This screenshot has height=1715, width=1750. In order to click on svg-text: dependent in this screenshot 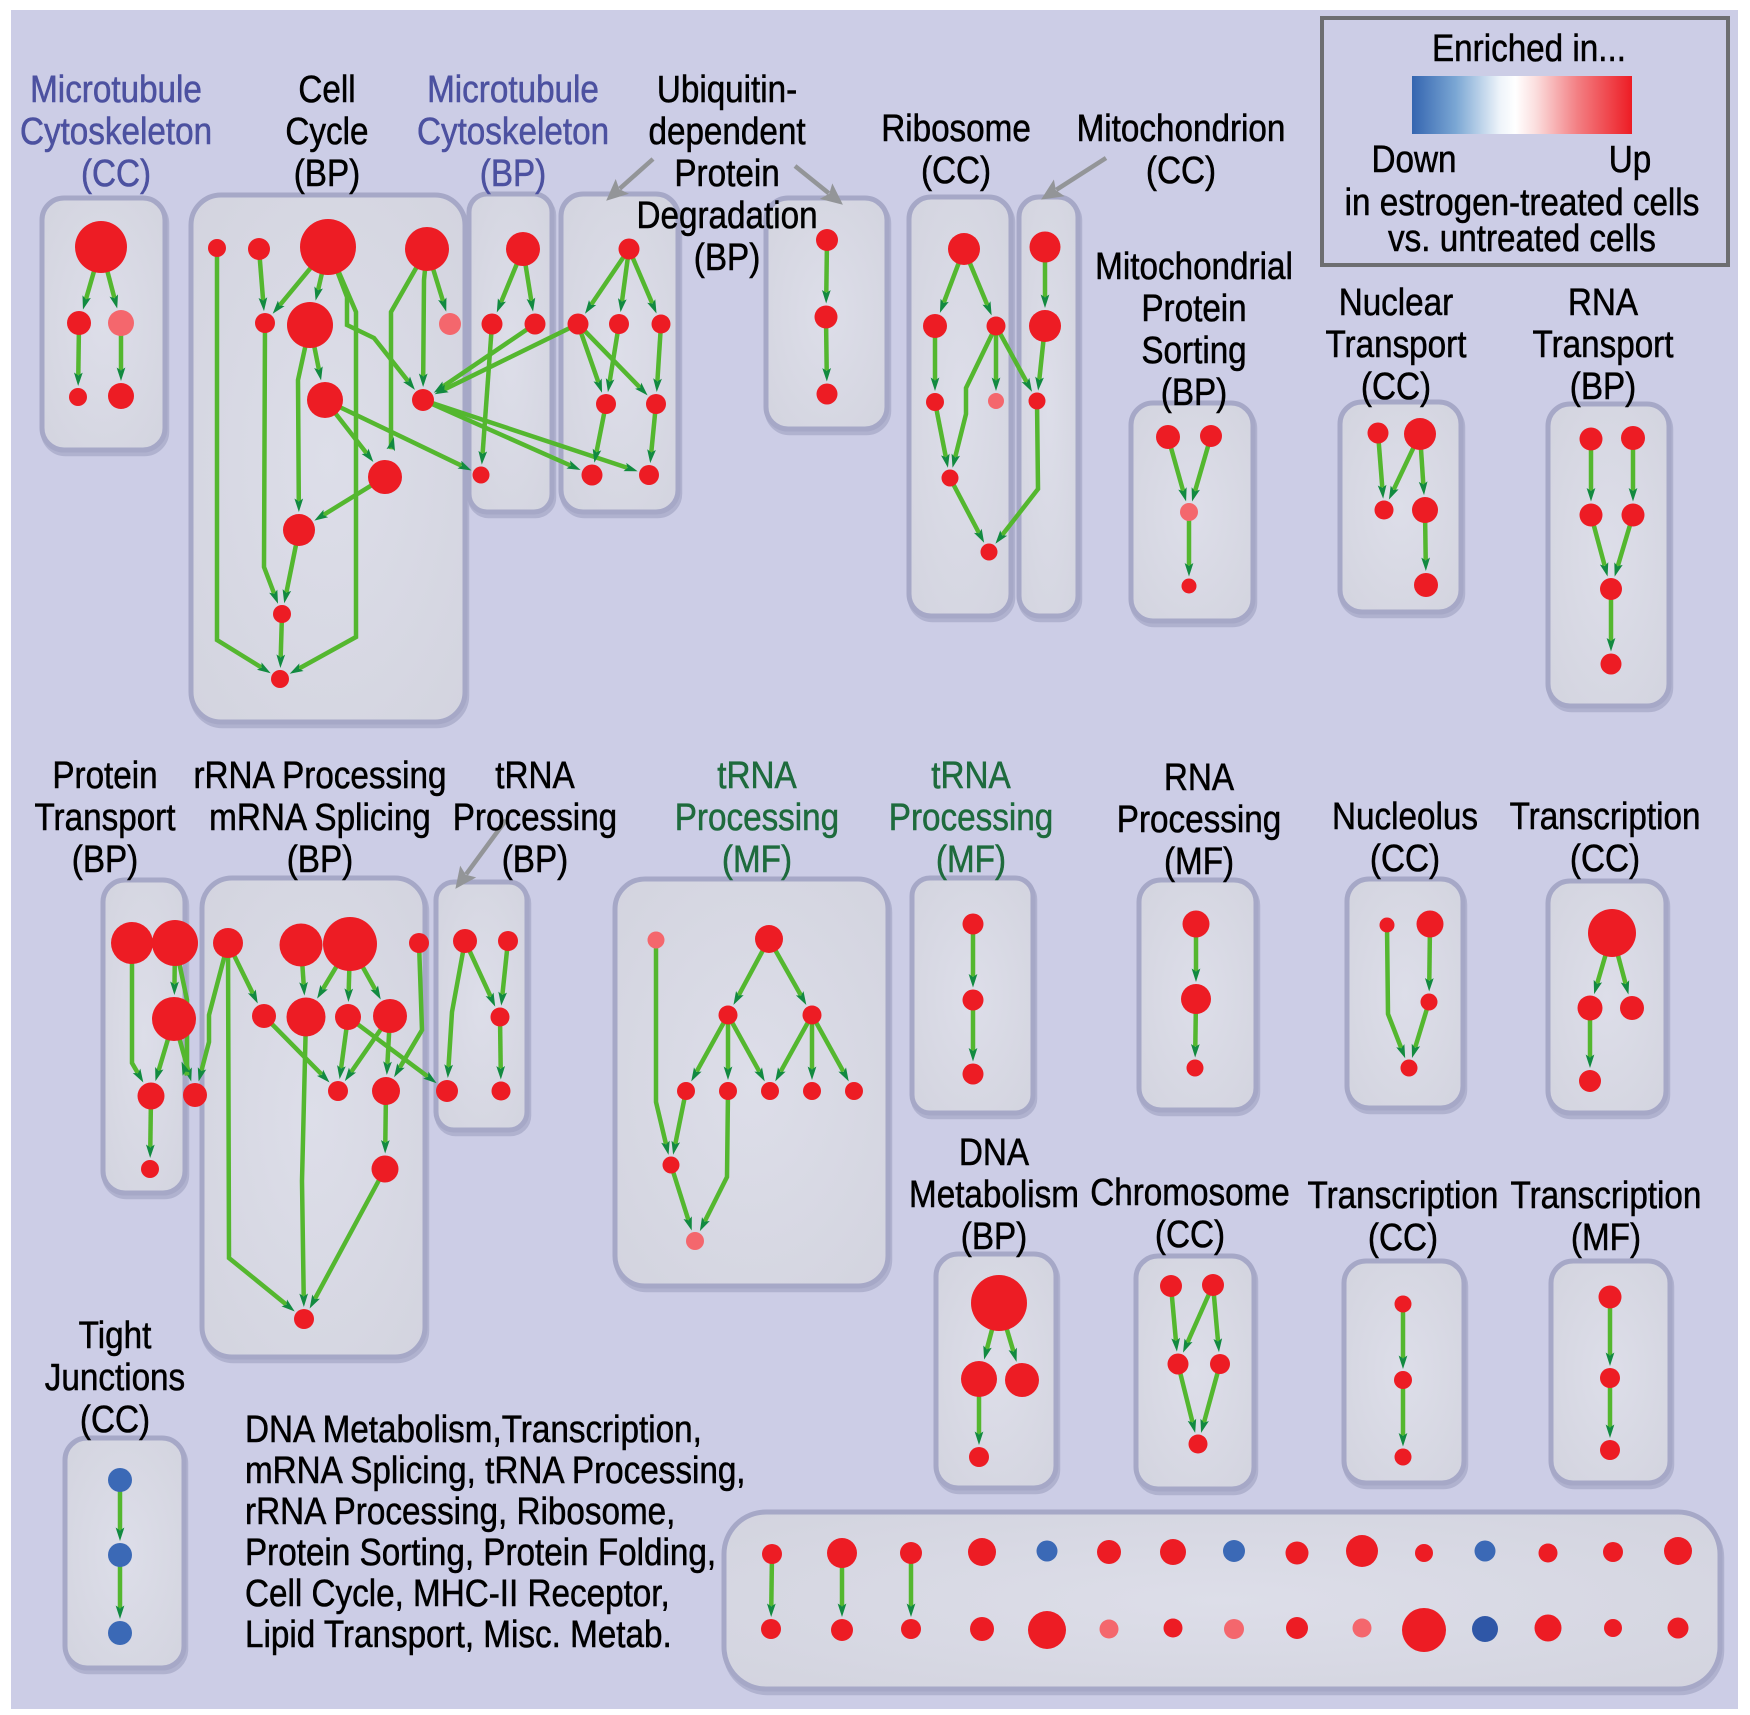, I will do `click(726, 131)`.